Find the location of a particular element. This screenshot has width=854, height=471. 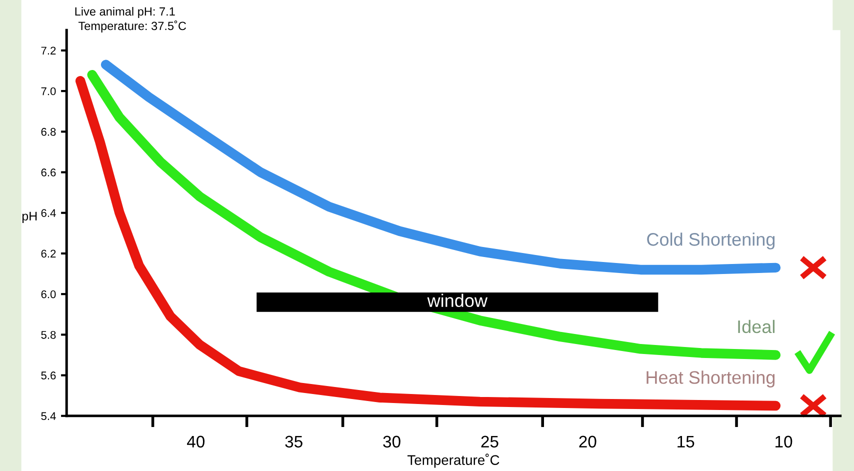

x-tick-label: 10 is located at coordinates (784, 442).